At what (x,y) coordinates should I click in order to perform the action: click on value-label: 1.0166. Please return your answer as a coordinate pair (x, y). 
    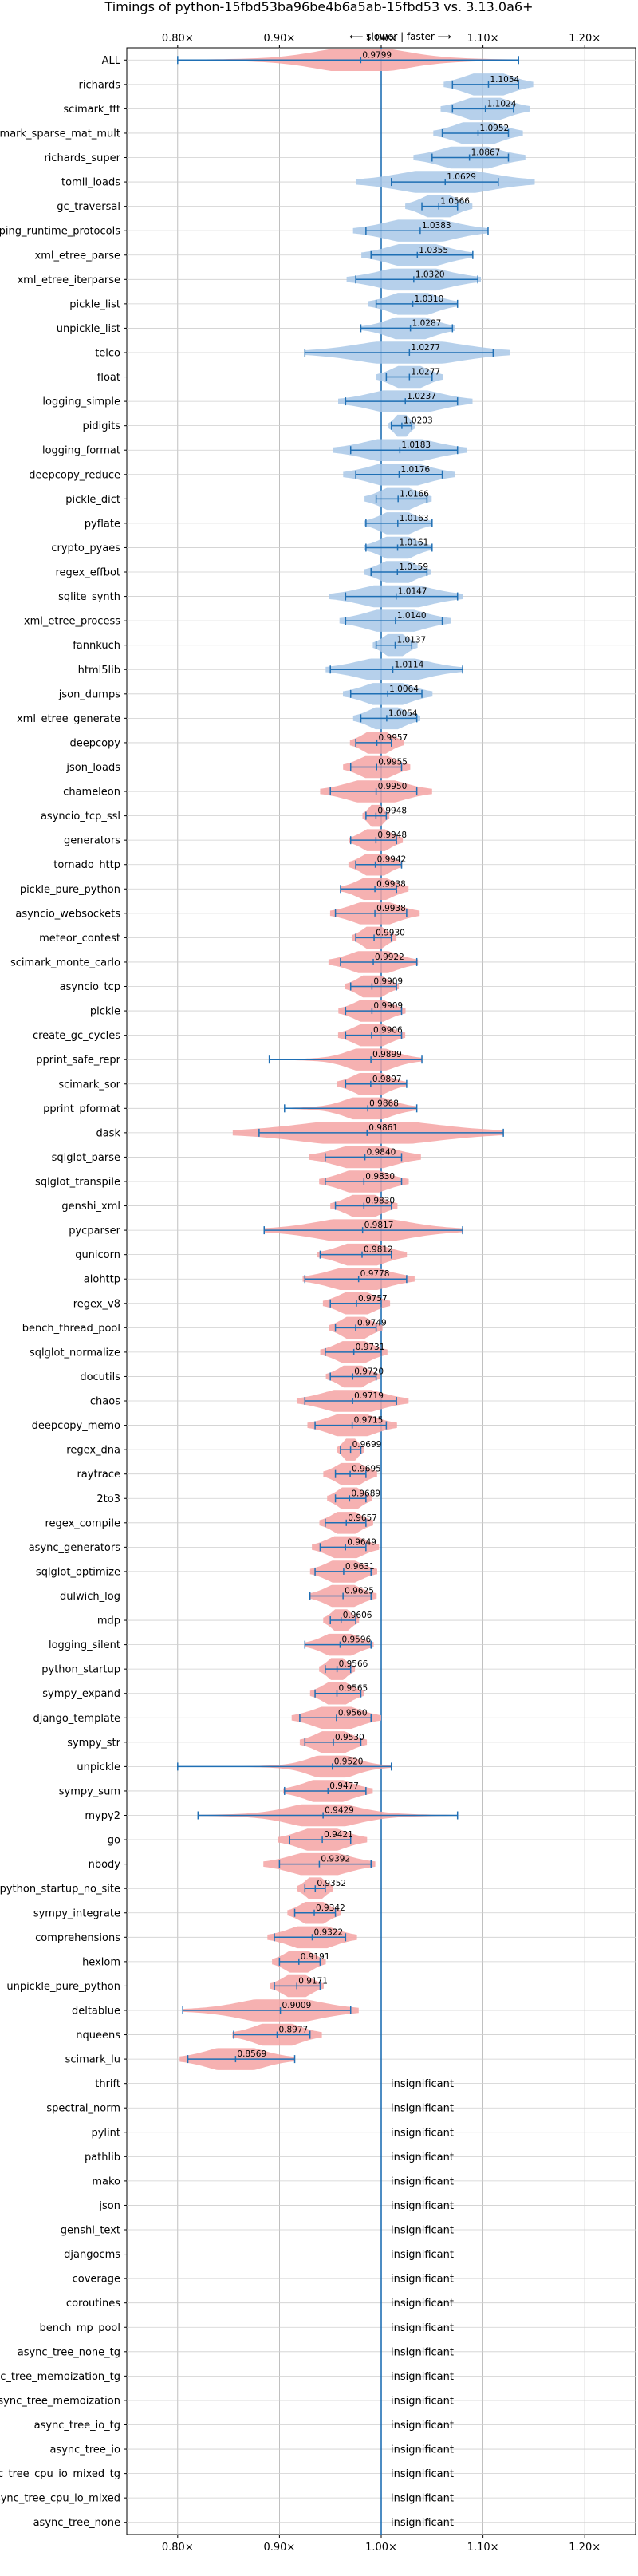
    Looking at the image, I should click on (414, 494).